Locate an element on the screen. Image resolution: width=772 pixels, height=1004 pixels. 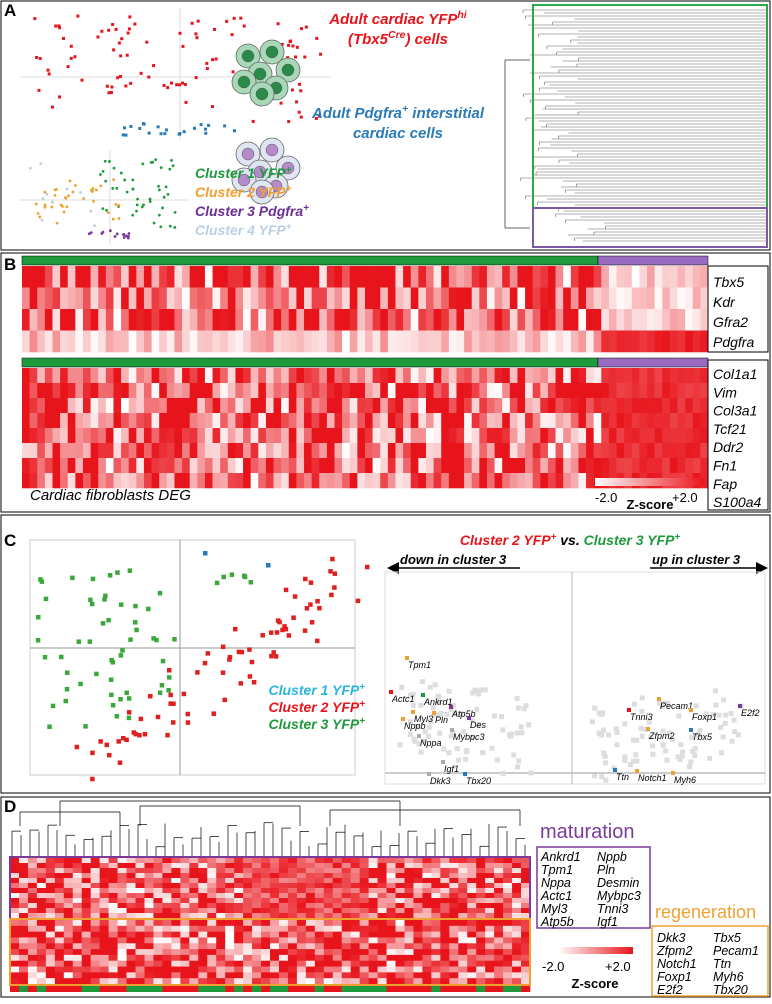
gene-label: Myl3 is located at coordinates (423, 719).